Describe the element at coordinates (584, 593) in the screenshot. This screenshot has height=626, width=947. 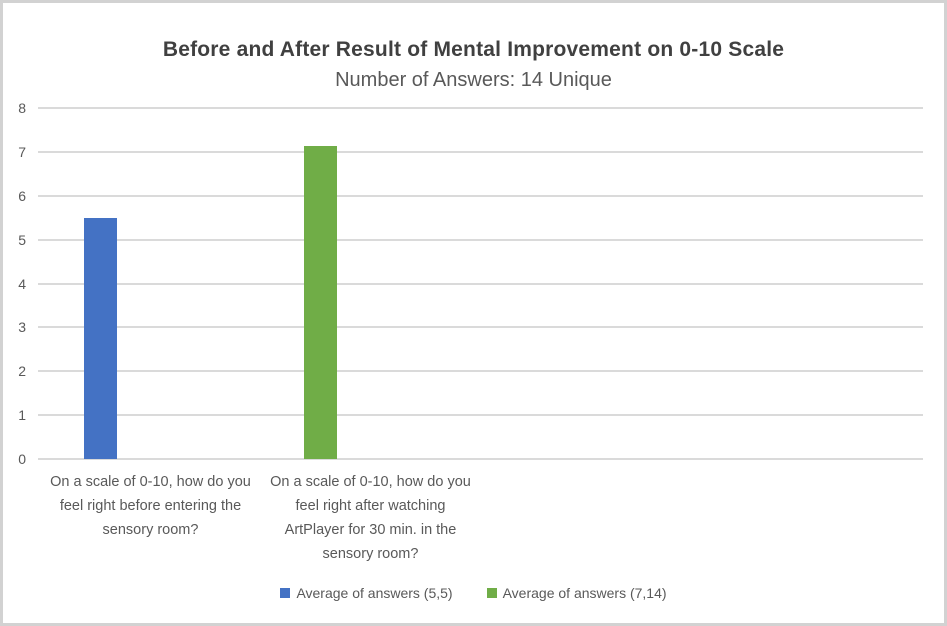
I see `legend-label: Average of answers (7,14)` at that location.